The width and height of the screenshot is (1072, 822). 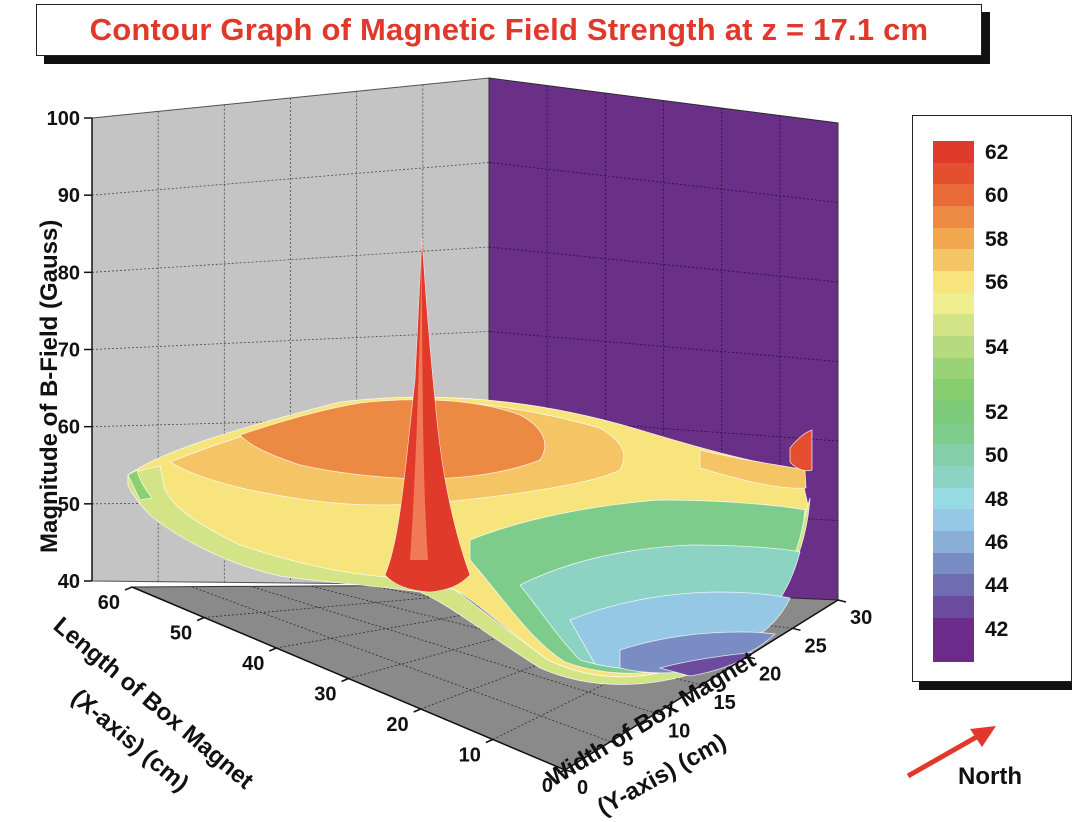 What do you see at coordinates (582, 788) in the screenshot?
I see `y-tick-label: 0` at bounding box center [582, 788].